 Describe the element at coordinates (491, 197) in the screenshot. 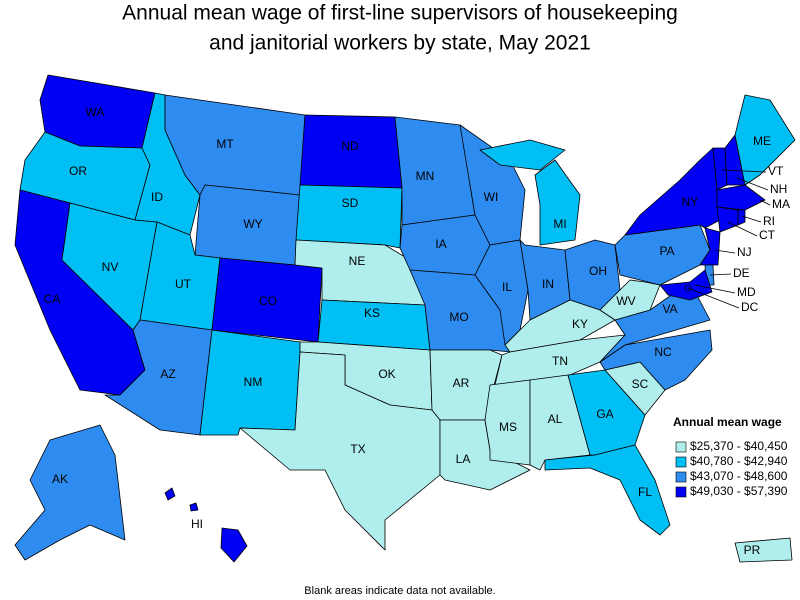

I see `state-label: WI` at that location.